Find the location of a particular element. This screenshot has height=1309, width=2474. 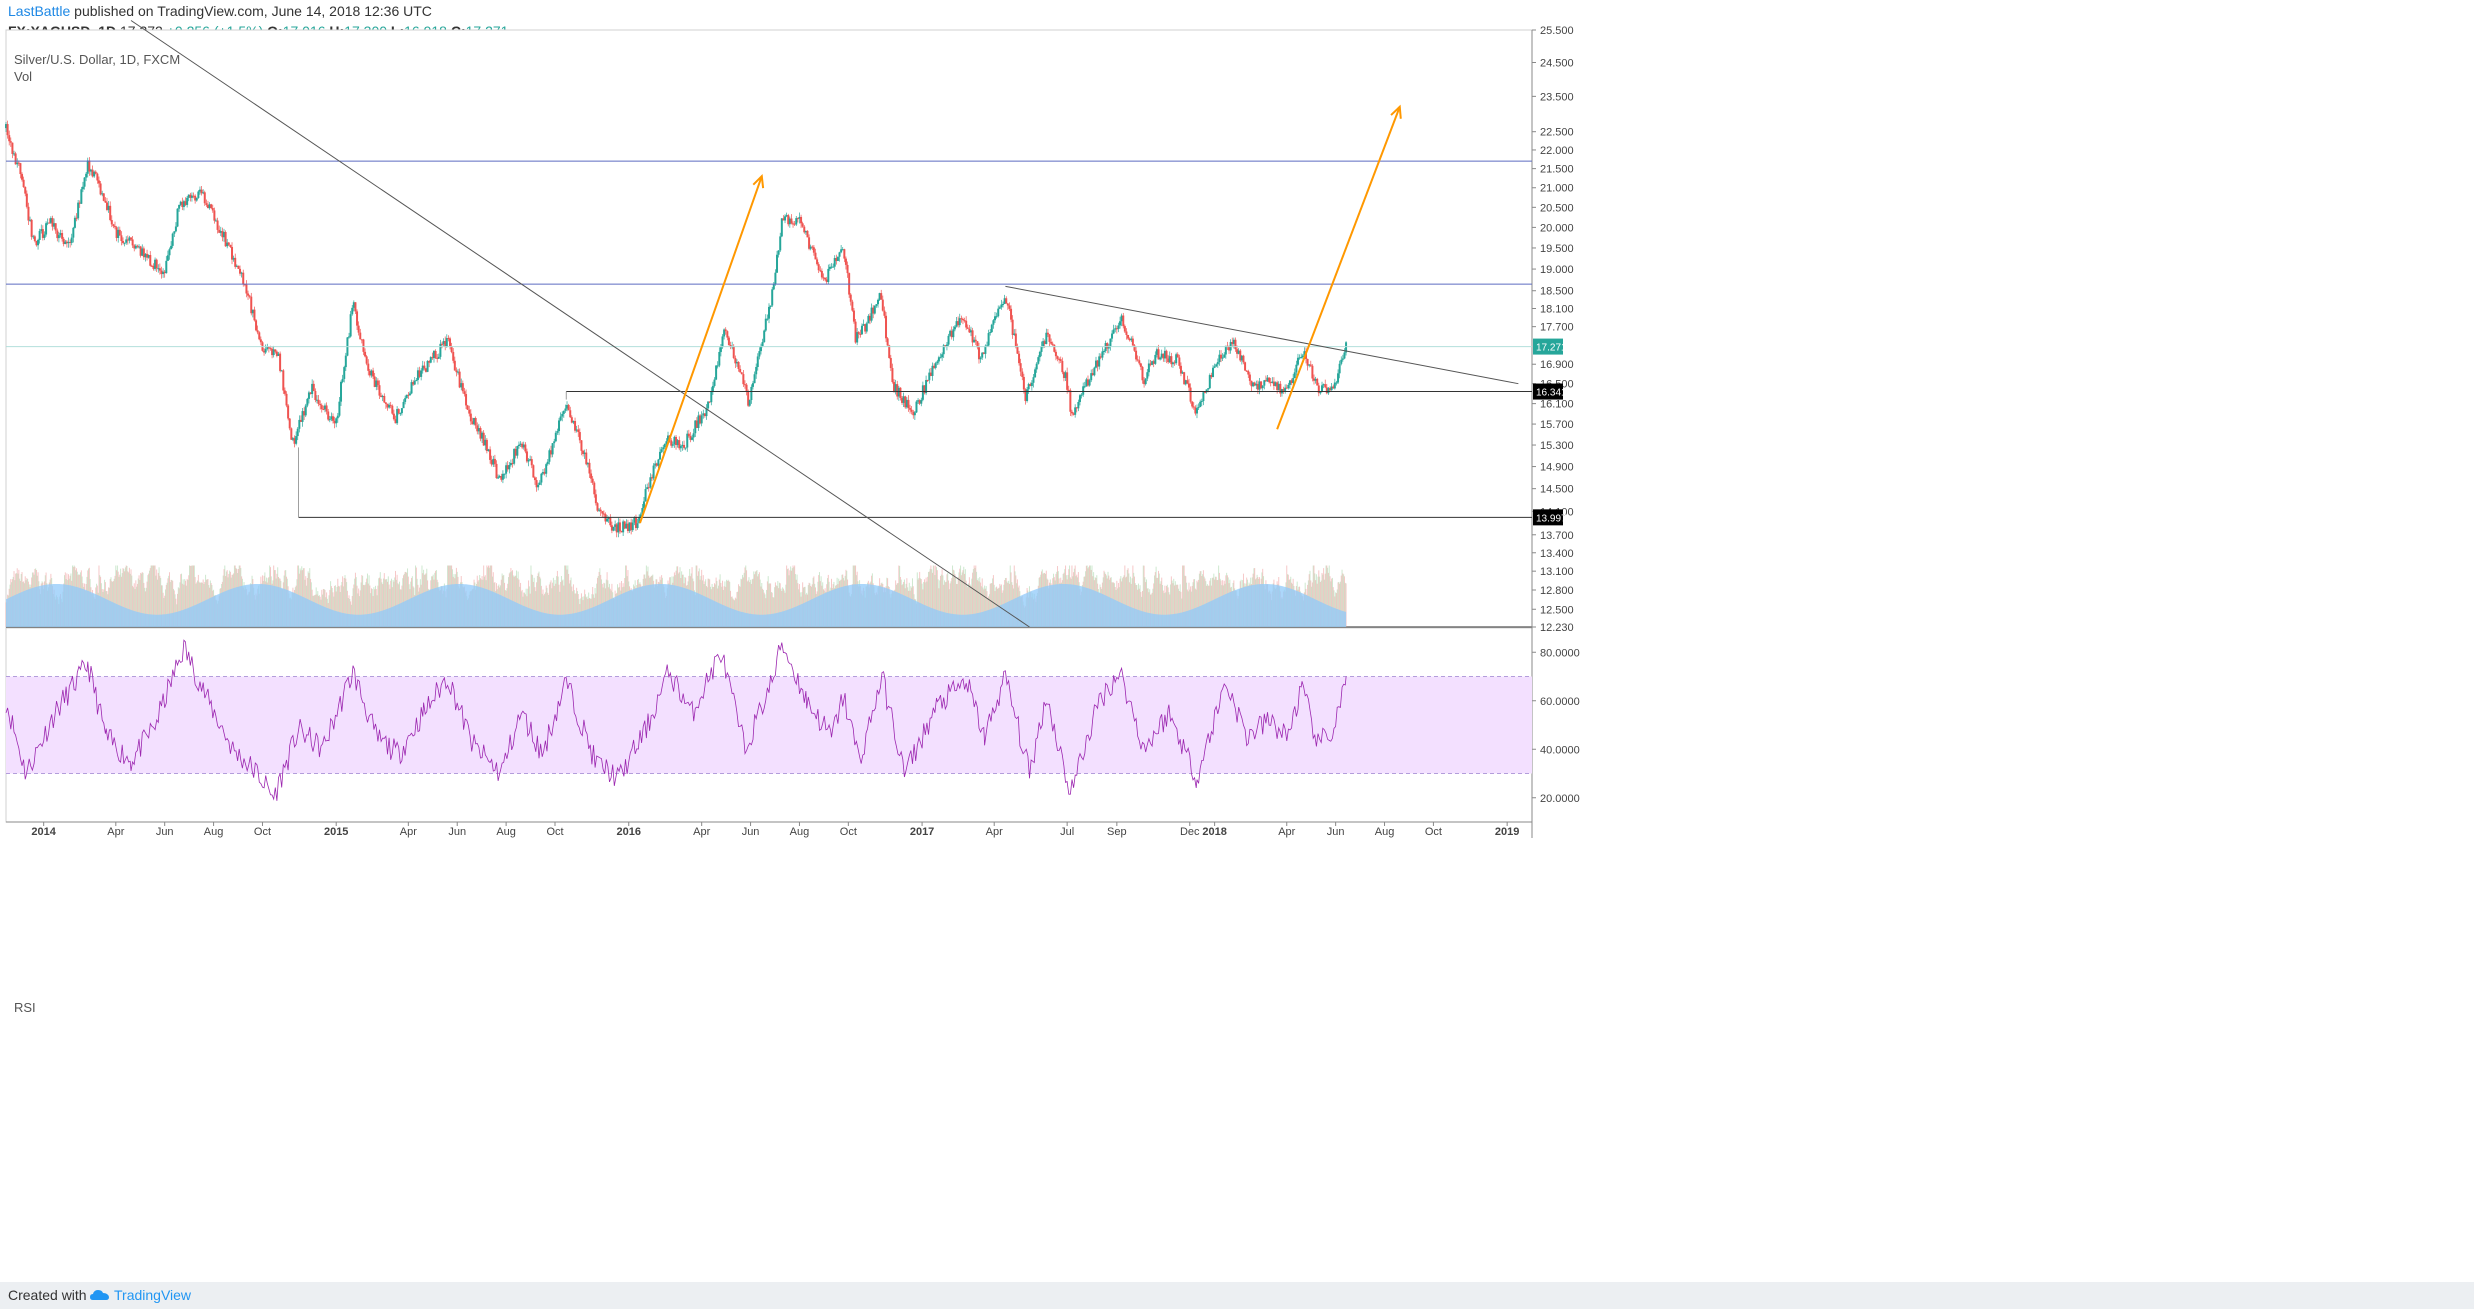

price-tick-label: 16.100 is located at coordinates (1557, 405).